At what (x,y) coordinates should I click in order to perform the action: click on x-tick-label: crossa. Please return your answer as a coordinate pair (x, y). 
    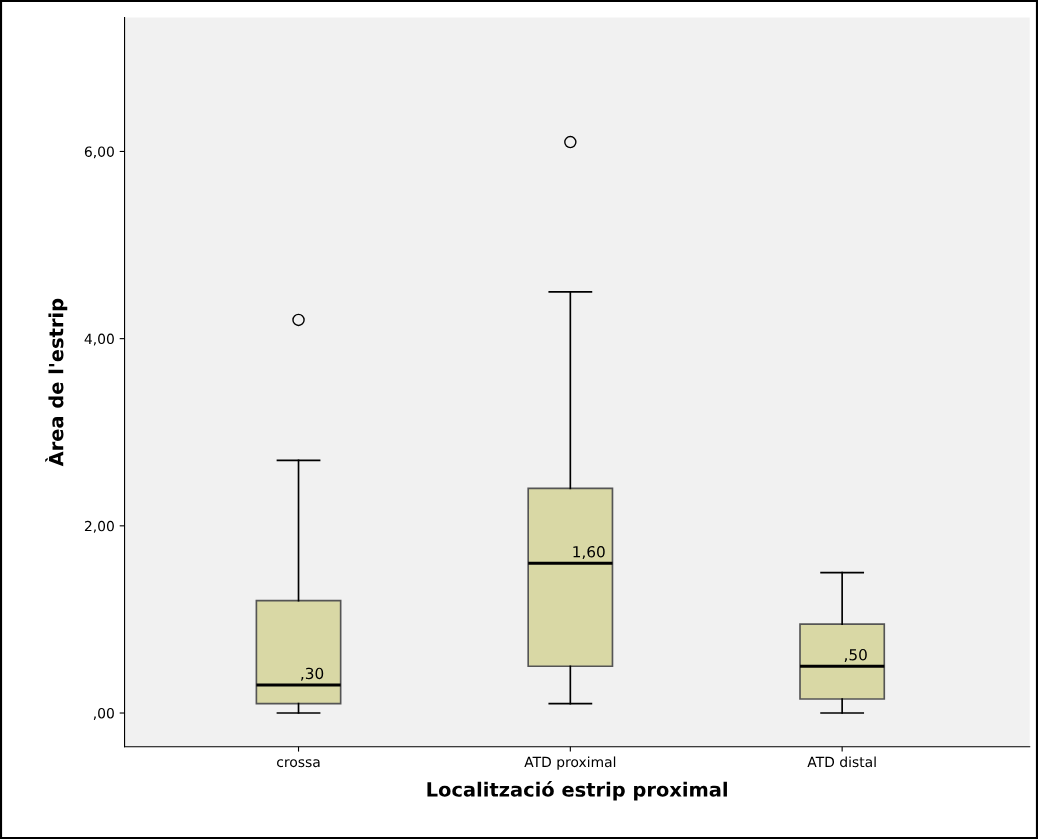
    Looking at the image, I should click on (298, 763).